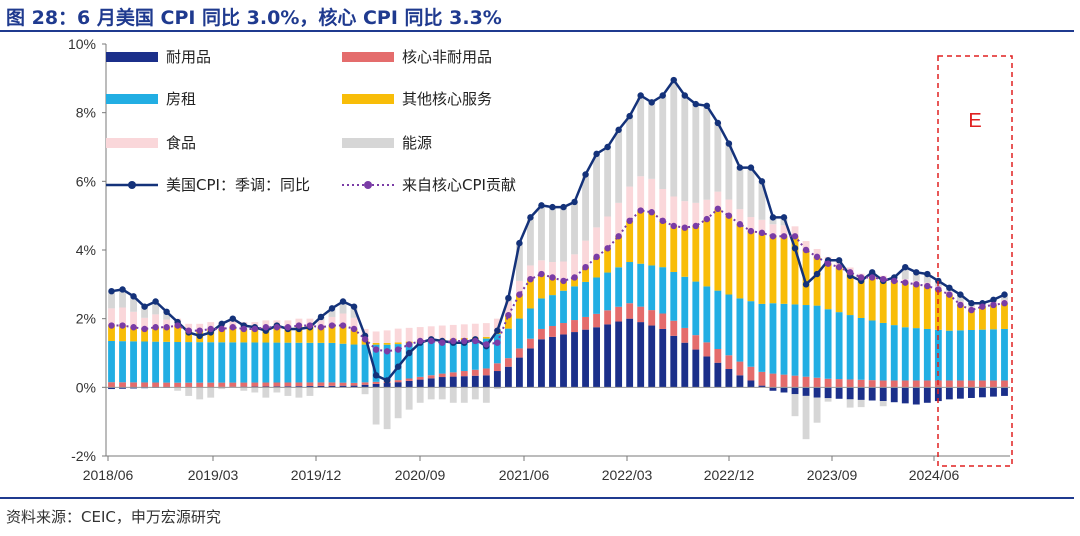  I want to click on legend-label-shelter: 房租, so click(181, 99).